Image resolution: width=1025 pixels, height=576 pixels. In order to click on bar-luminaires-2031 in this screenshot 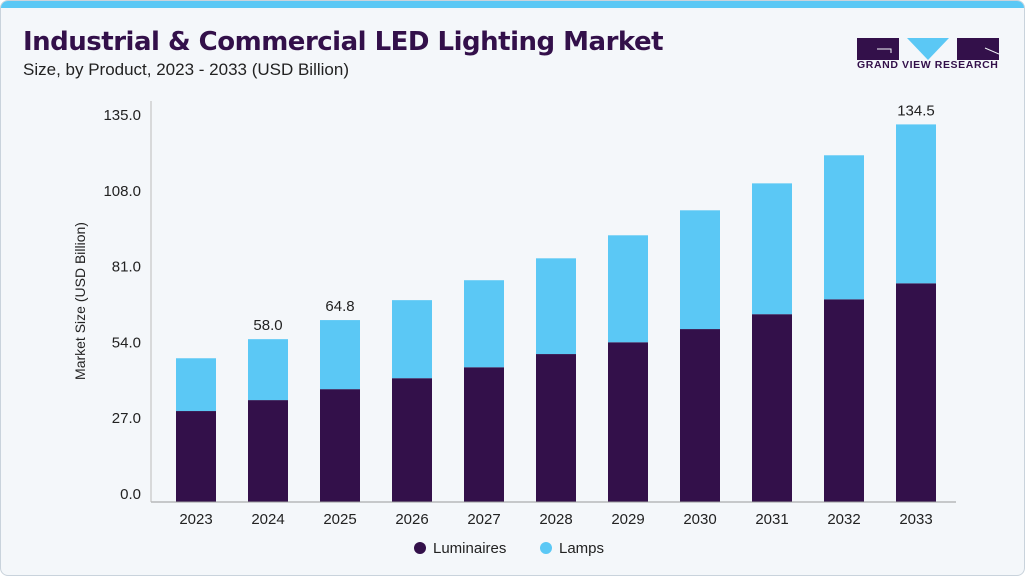, I will do `click(772, 408)`.